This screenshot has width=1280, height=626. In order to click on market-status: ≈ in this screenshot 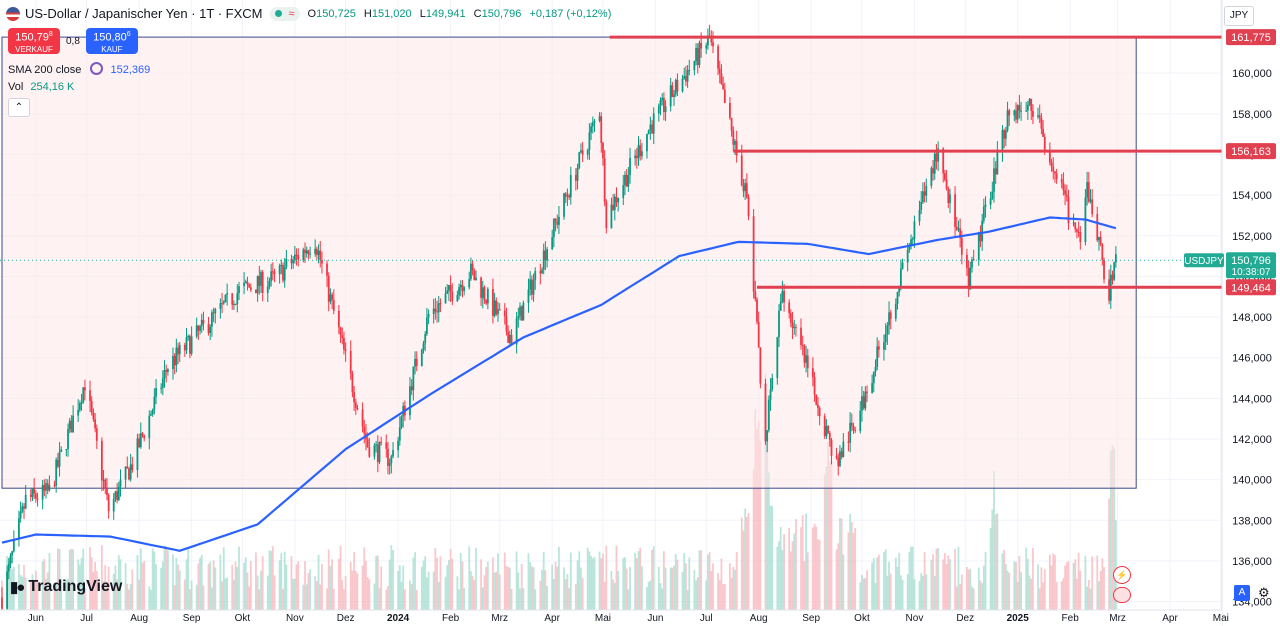, I will do `click(285, 13)`.